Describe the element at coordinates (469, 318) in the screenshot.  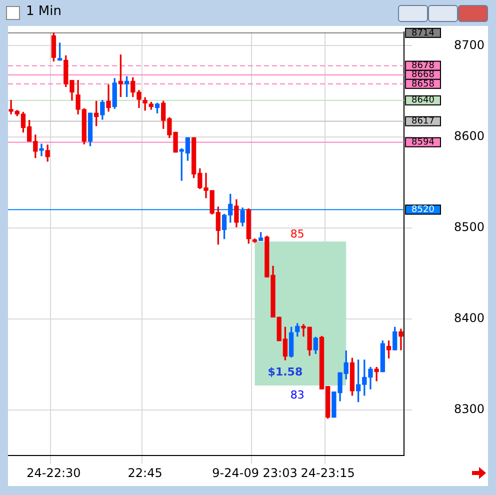
I see `y-tick-label: 8400` at that location.